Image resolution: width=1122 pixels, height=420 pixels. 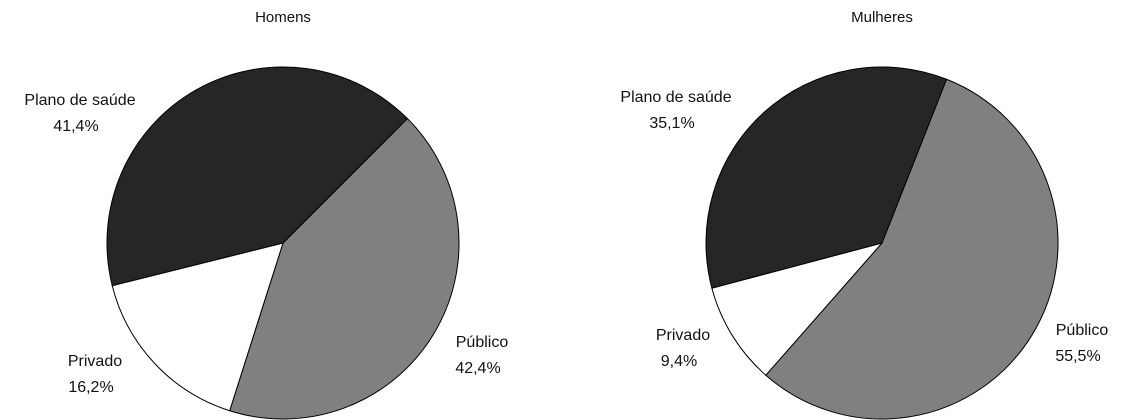 What do you see at coordinates (1077, 356) in the screenshot?
I see `slice-value-label: 55,5%` at bounding box center [1077, 356].